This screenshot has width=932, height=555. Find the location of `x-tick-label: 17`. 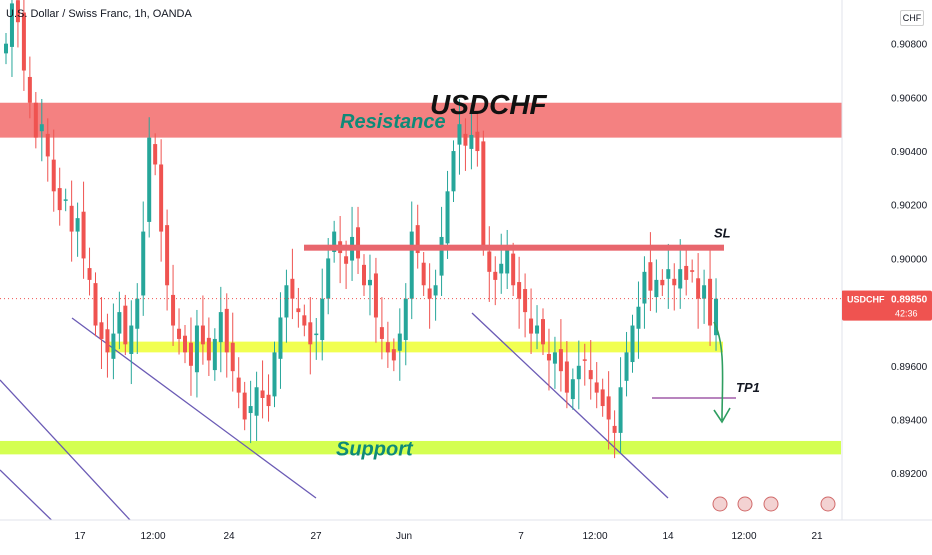

x-tick-label: 17 is located at coordinates (80, 536).